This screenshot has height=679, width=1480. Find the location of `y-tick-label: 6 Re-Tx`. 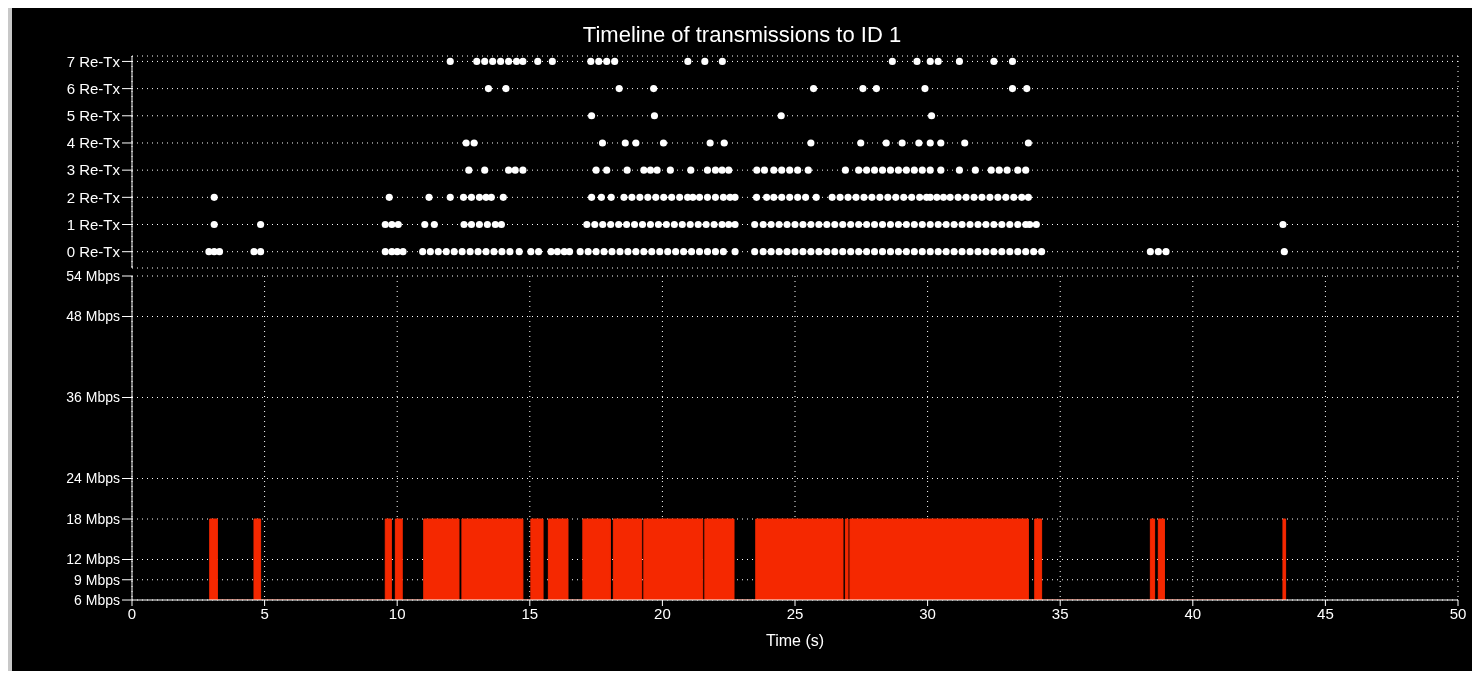

y-tick-label: 6 Re-Tx is located at coordinates (93, 88).